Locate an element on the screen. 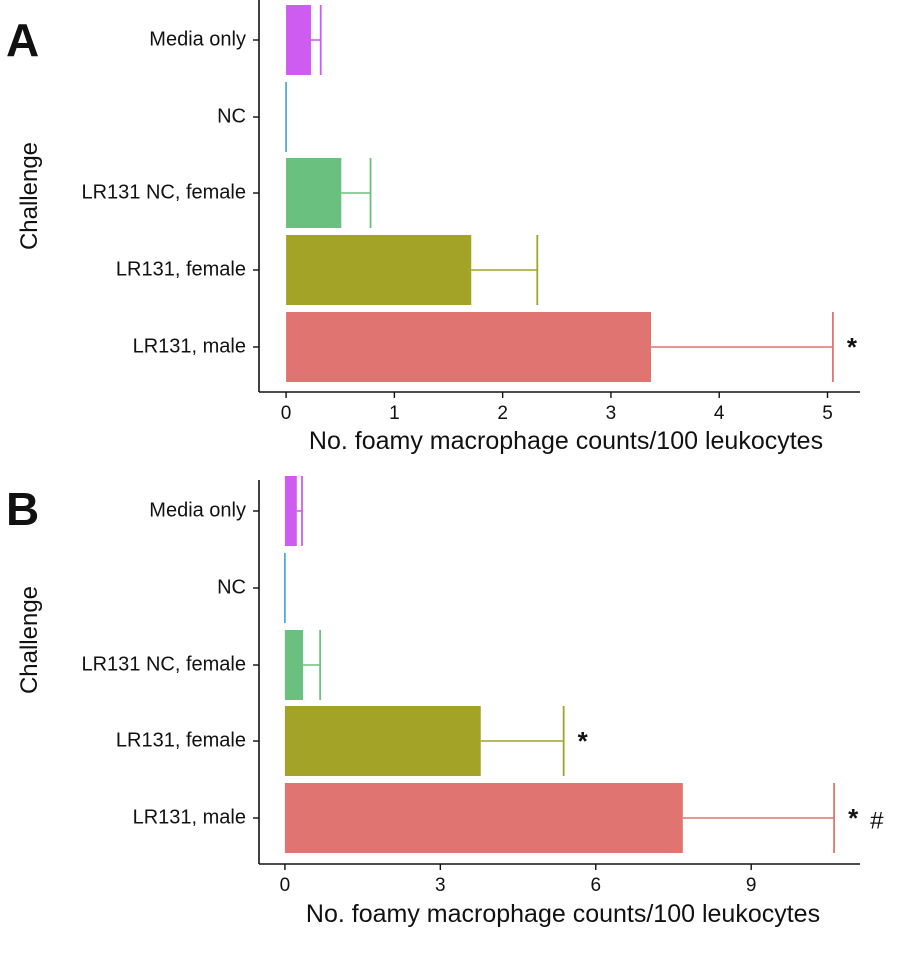  panel-b-y-axis-title: Challenge is located at coordinates (29, 640).